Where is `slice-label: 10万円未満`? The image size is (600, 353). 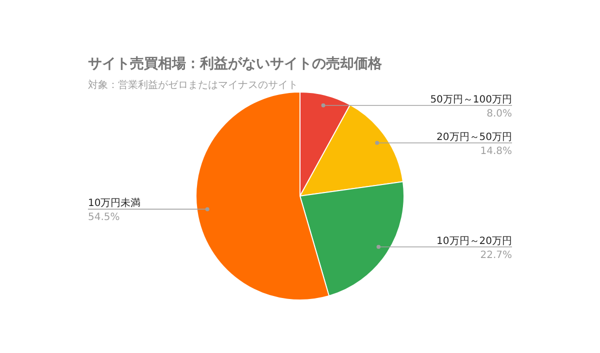 slice-label: 10万円未満 is located at coordinates (114, 203).